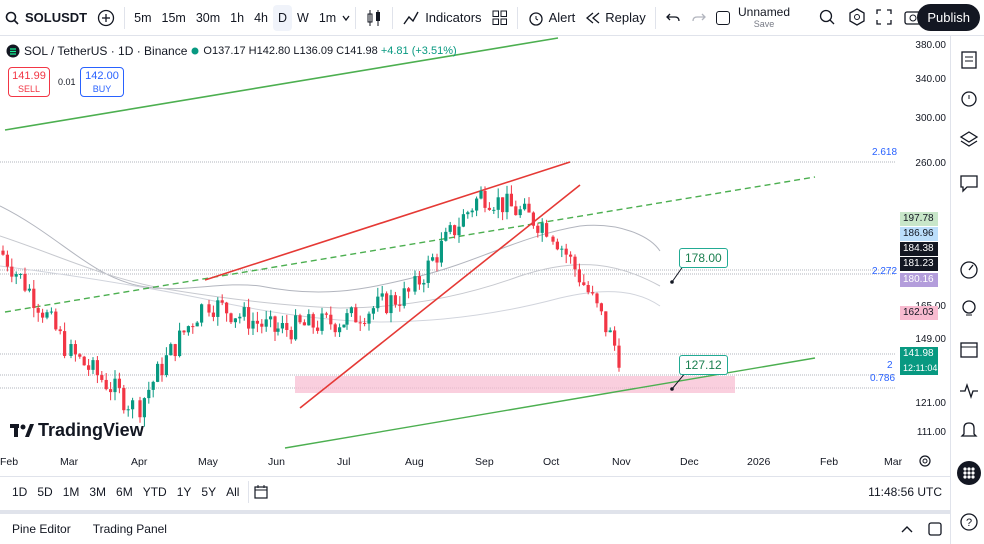 The height and width of the screenshot is (544, 984). Describe the element at coordinates (208, 462) in the screenshot. I see `time-label: May` at that location.